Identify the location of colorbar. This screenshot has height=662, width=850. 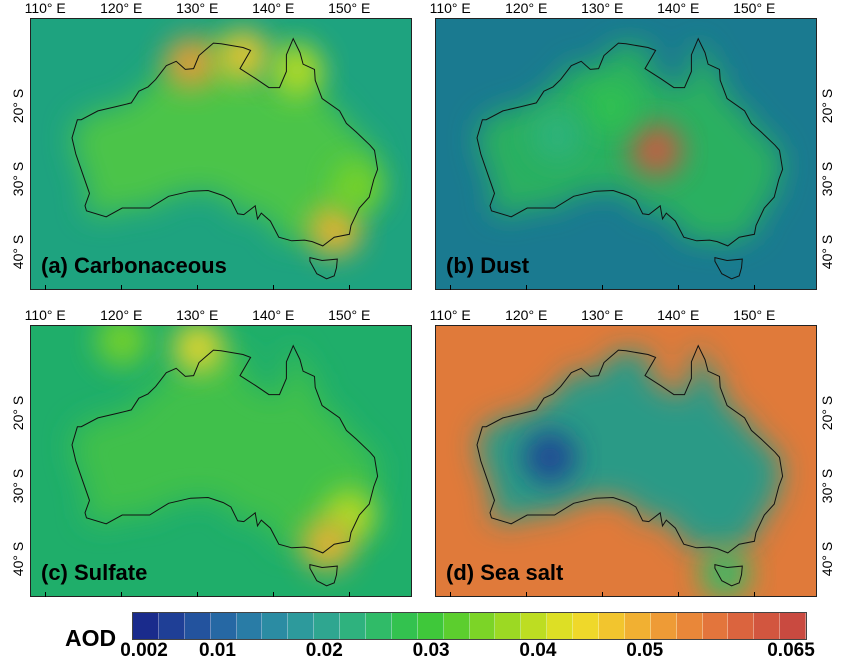
(469, 626).